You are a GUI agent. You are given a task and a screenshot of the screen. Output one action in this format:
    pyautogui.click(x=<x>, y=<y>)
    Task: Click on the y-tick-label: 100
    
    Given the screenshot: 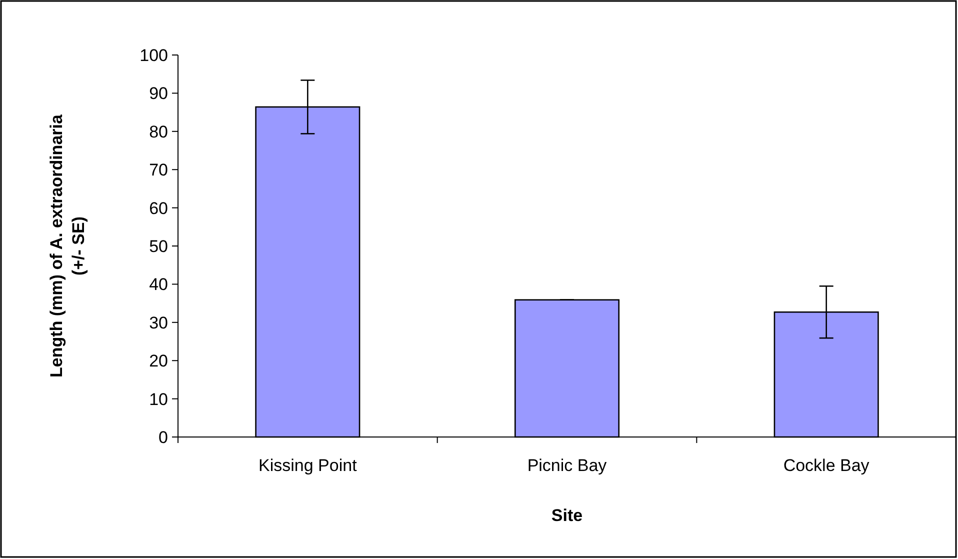 What is the action you would take?
    pyautogui.click(x=154, y=55)
    